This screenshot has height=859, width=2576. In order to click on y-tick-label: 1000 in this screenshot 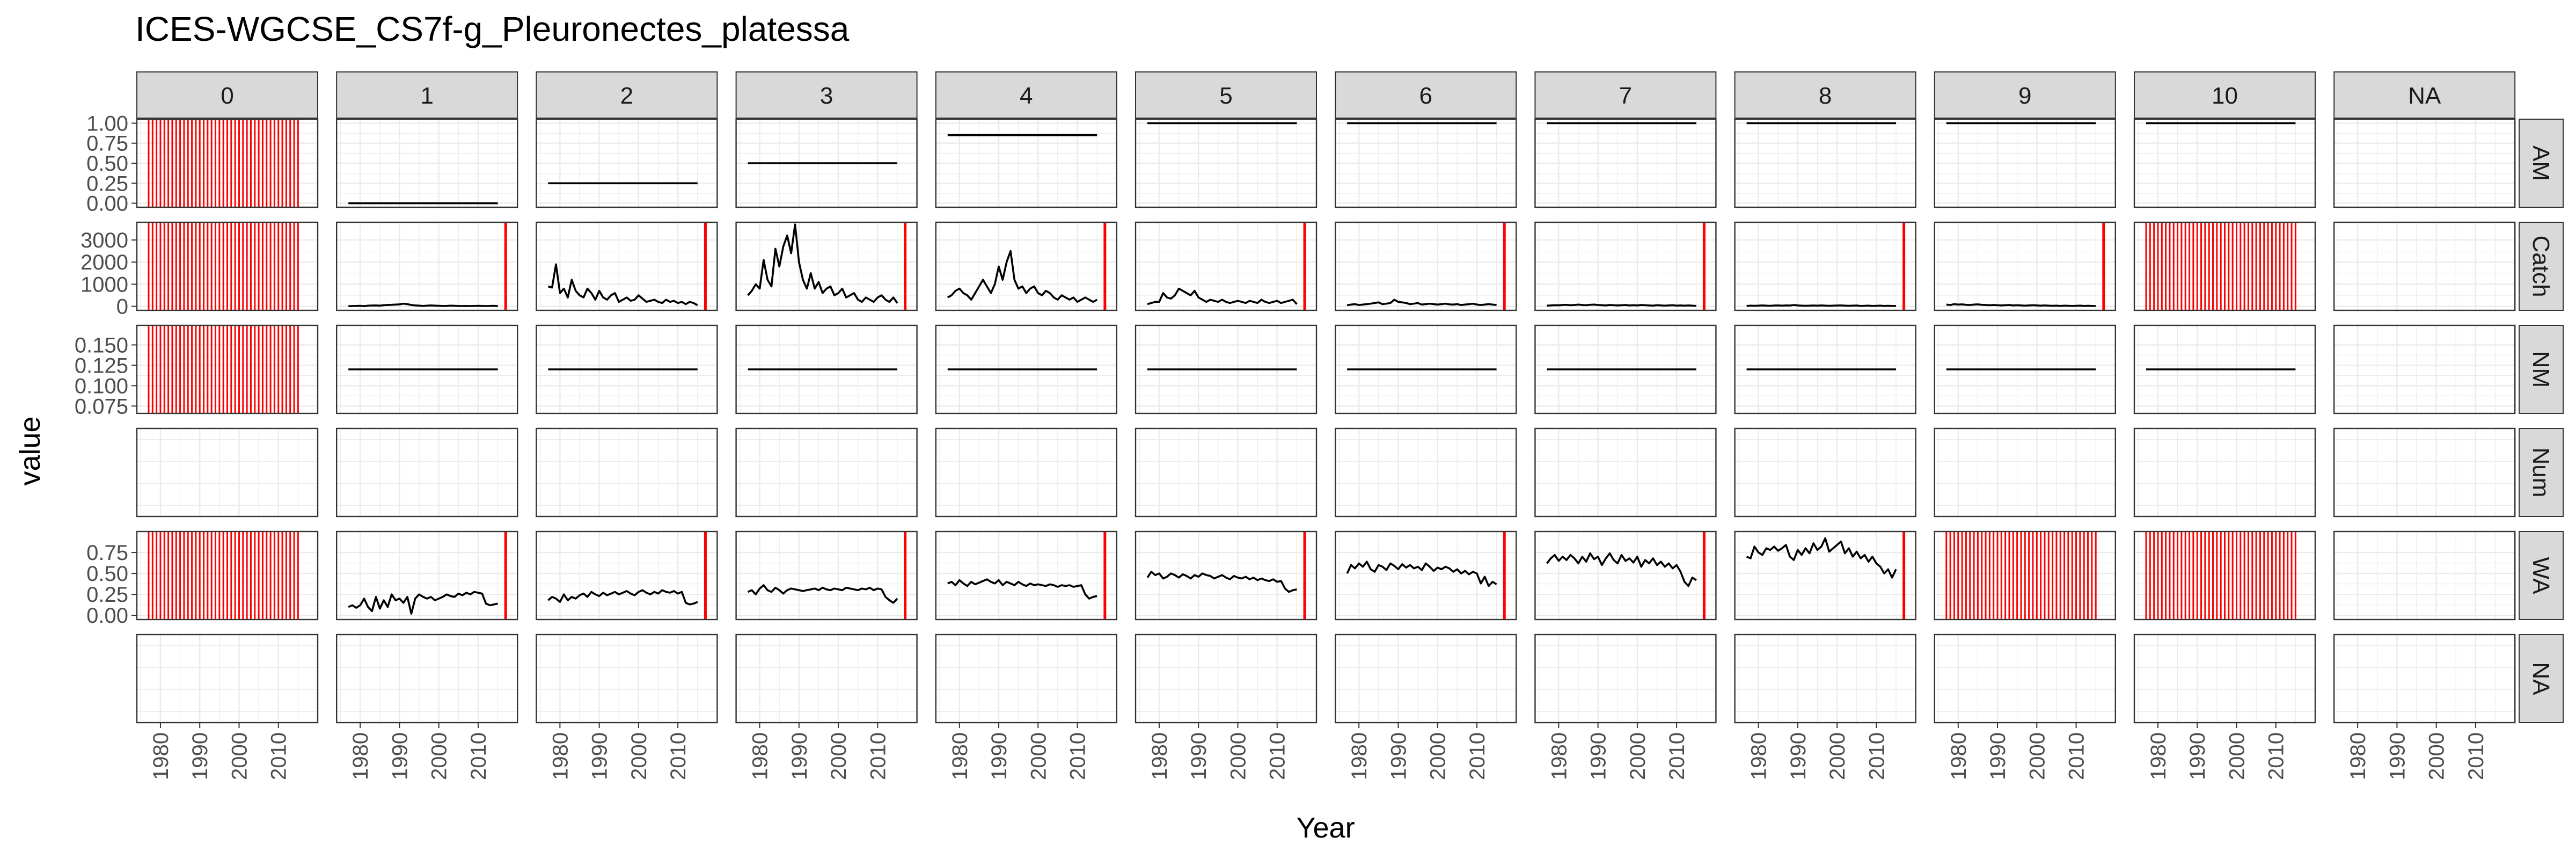, I will do `click(104, 284)`.